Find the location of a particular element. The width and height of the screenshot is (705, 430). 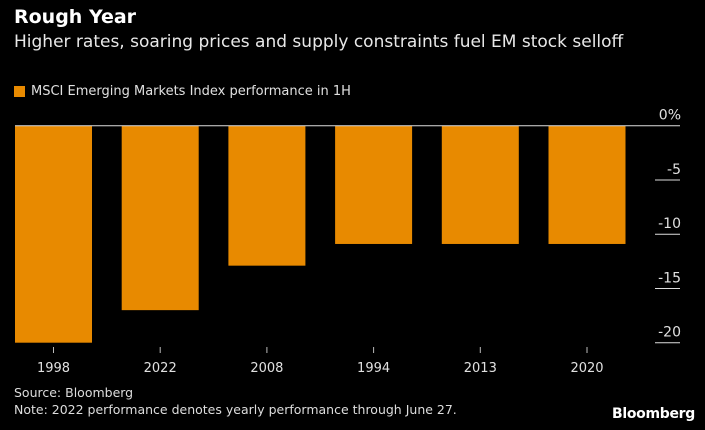

x-tick-label-2013: 2013 is located at coordinates (480, 368).